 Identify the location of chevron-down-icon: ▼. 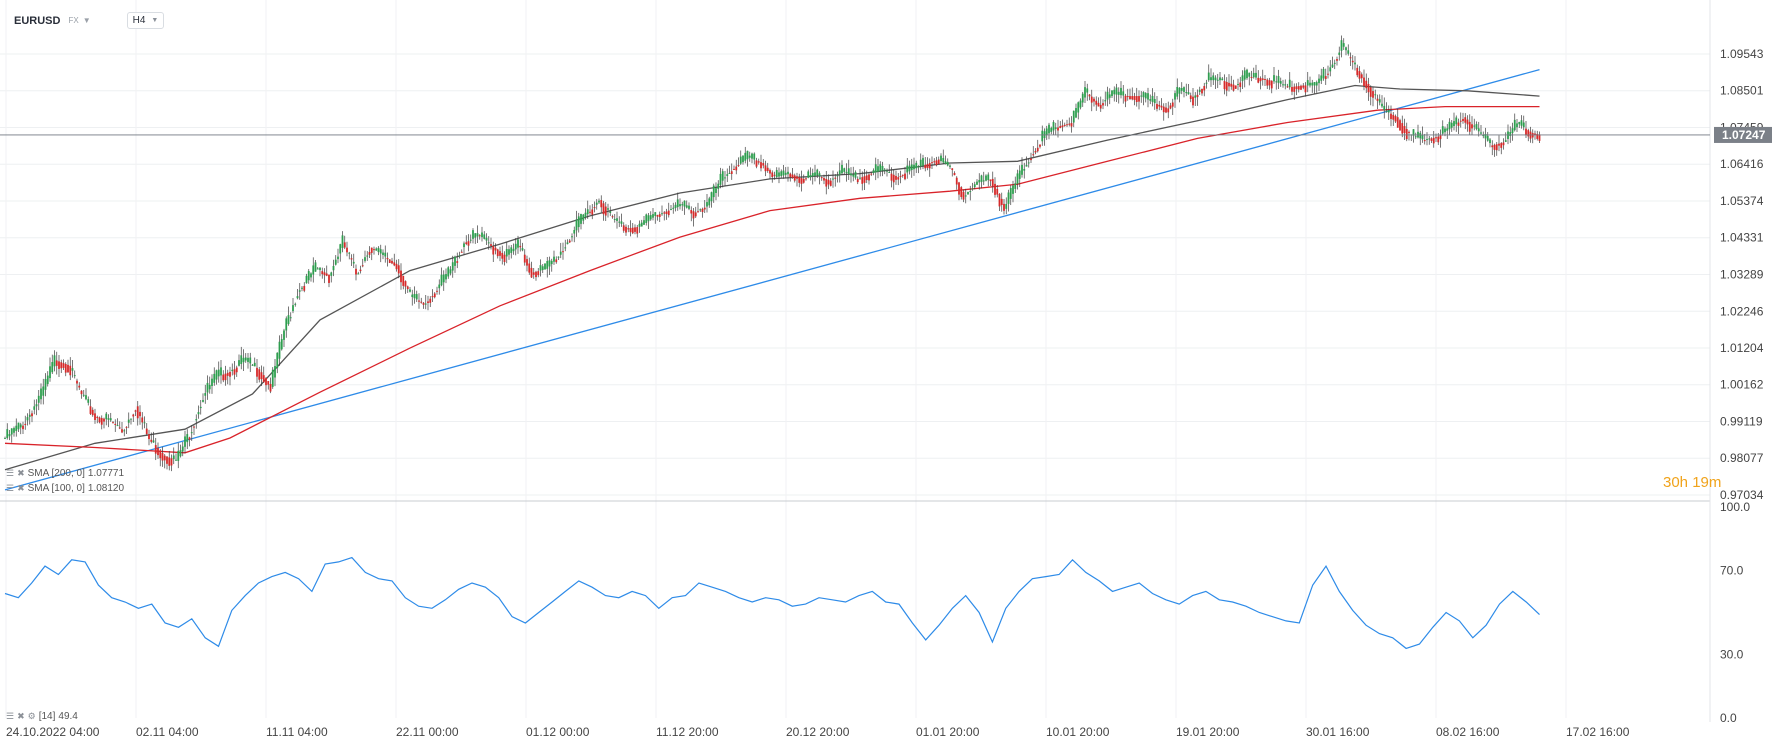
(86, 20).